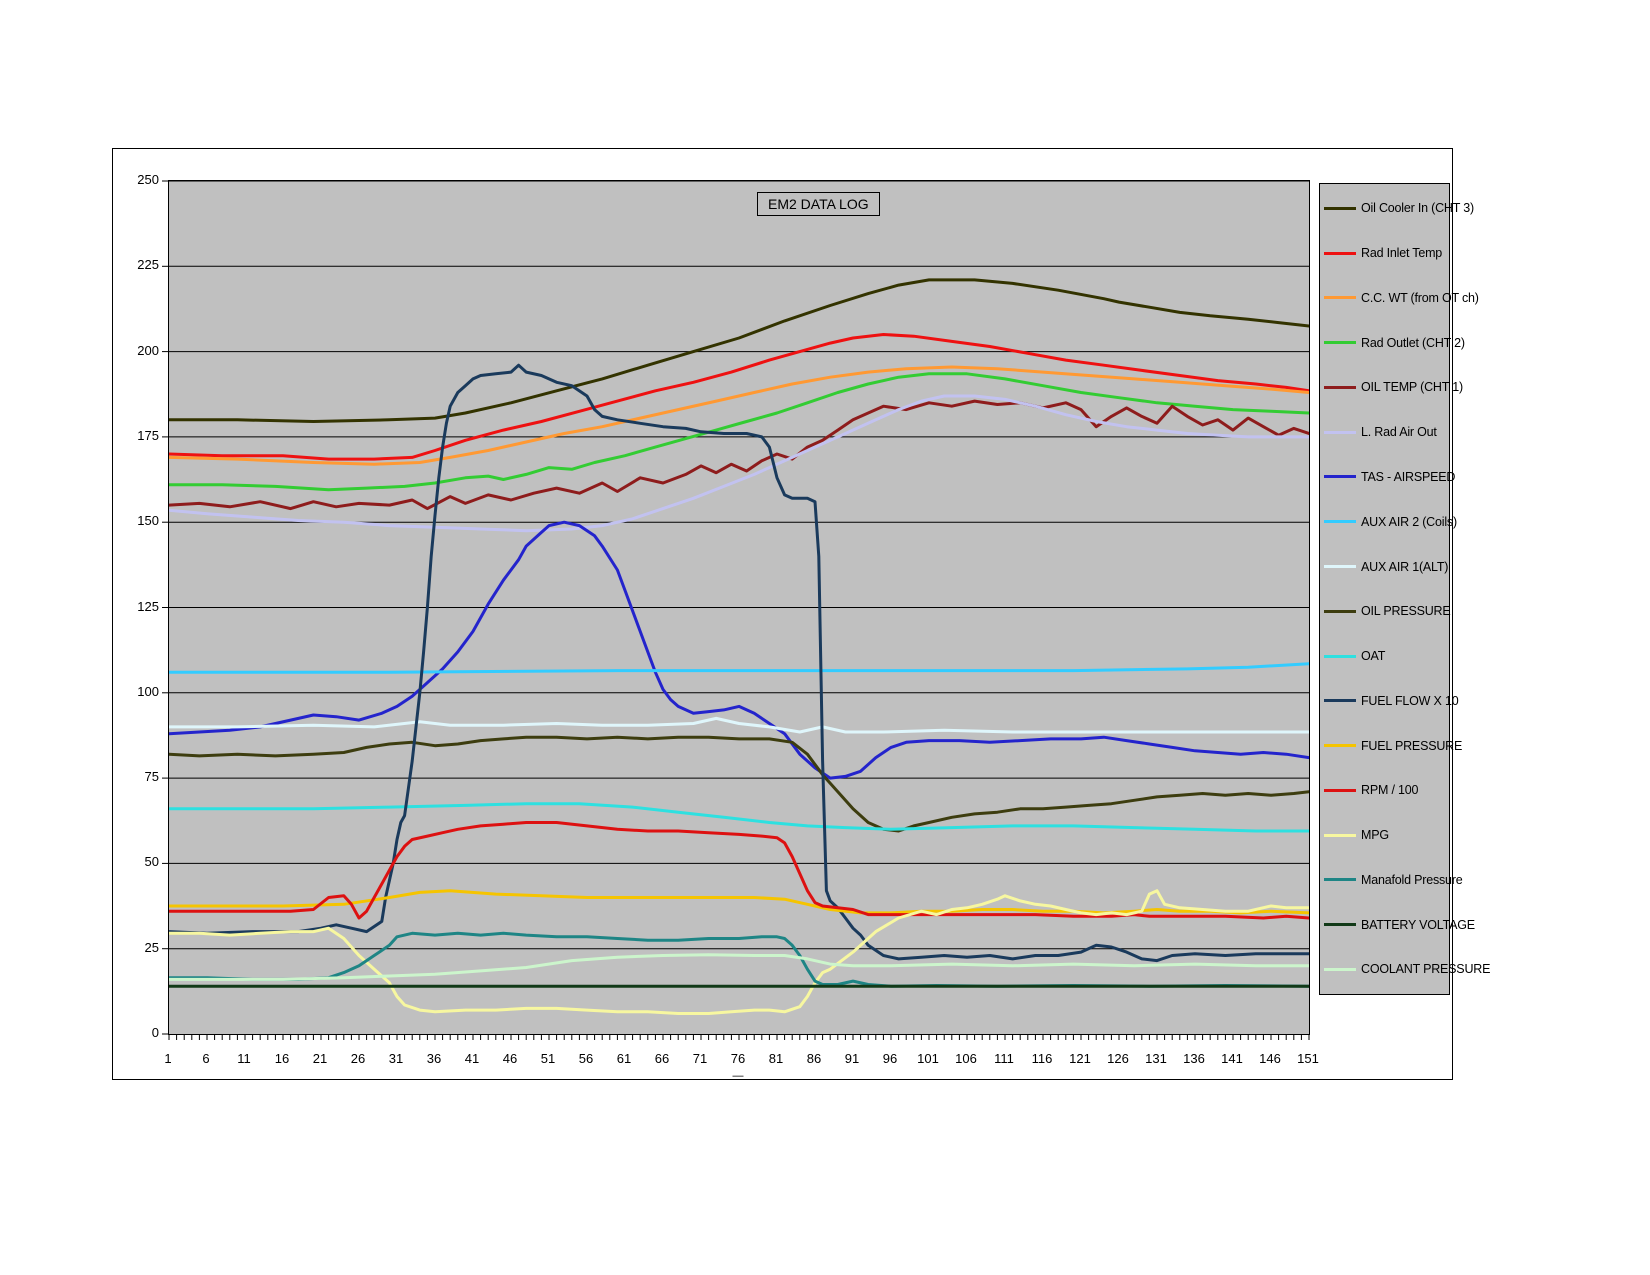  What do you see at coordinates (151, 862) in the screenshot?
I see `y-axis-label: 50` at bounding box center [151, 862].